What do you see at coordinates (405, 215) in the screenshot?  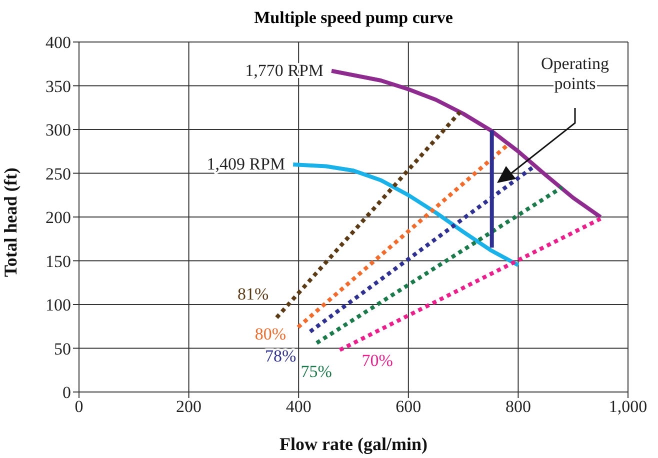 I see `line-series` at bounding box center [405, 215].